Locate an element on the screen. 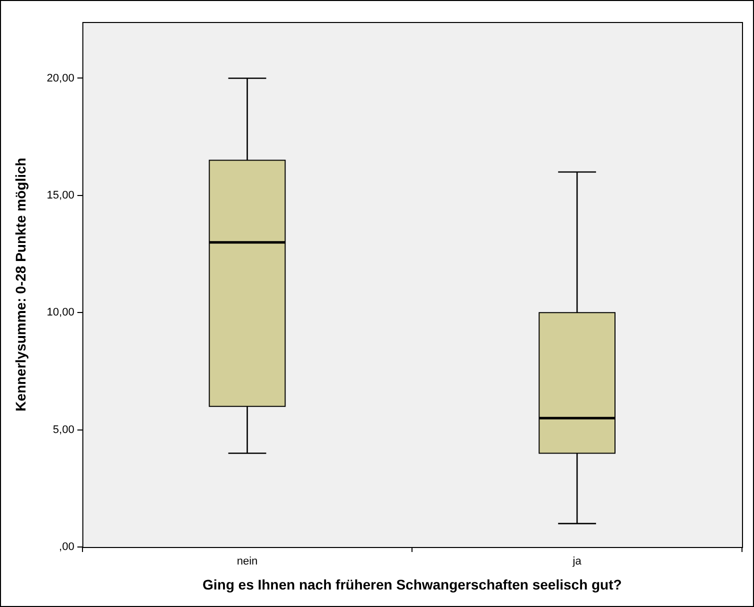  x-tick-label: nein is located at coordinates (247, 562).